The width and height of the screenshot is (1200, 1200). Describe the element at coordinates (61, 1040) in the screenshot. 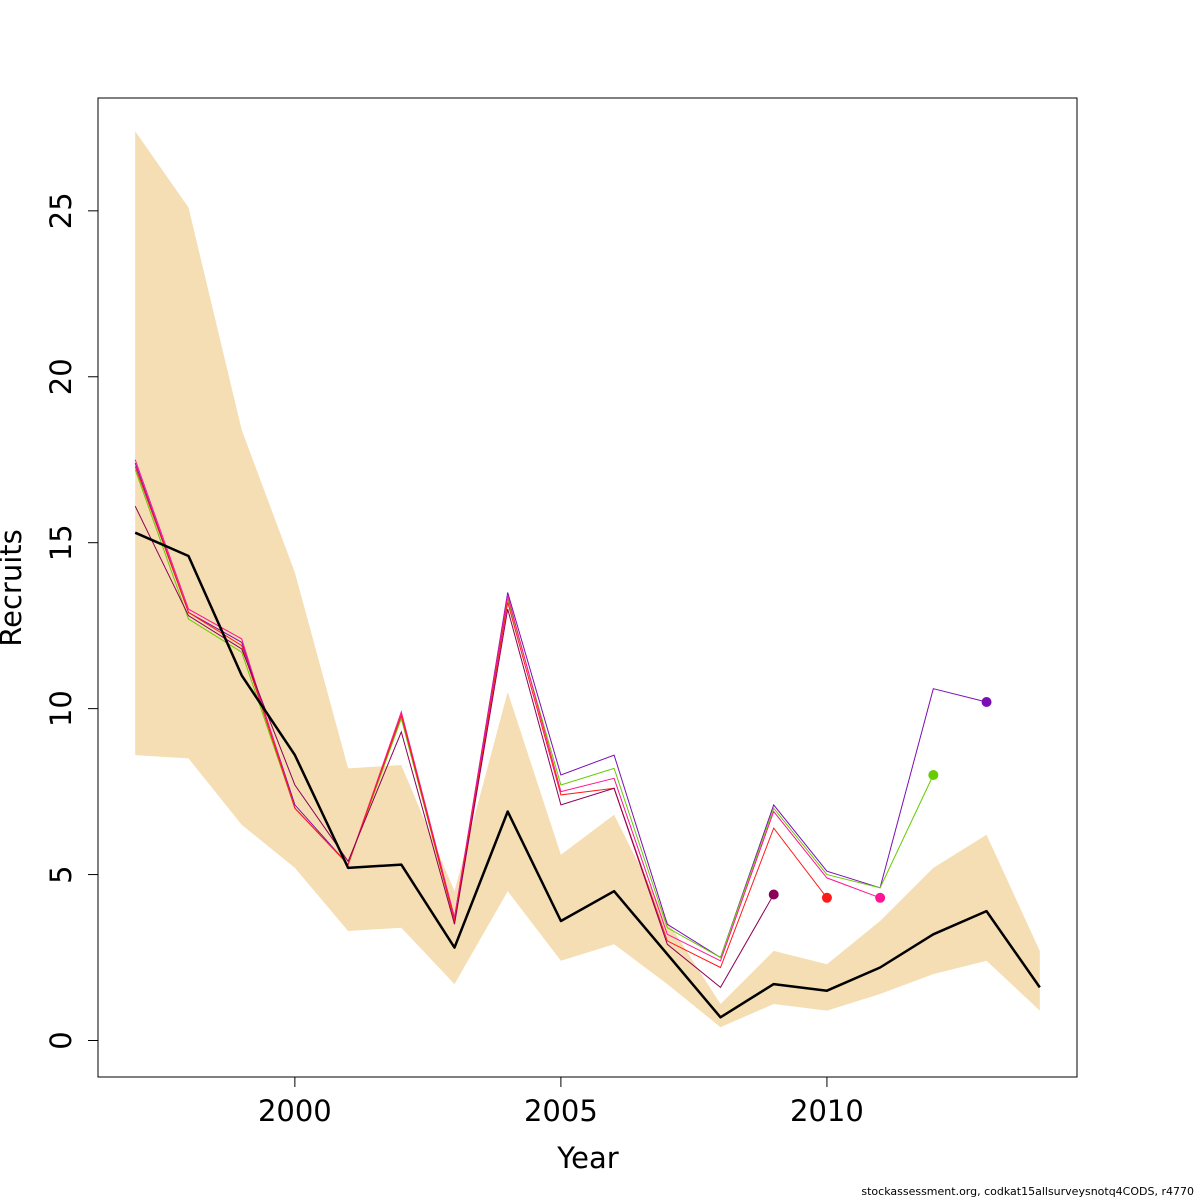

I see `y-tick-label-0: 0` at that location.